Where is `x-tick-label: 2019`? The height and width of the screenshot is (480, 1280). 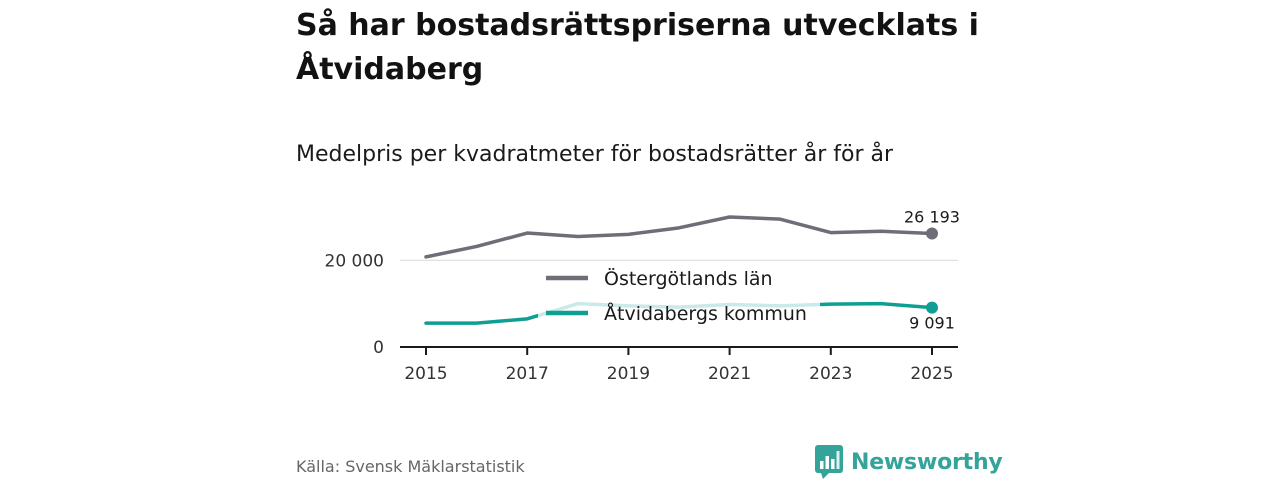
x-tick-label: 2019 is located at coordinates (628, 374).